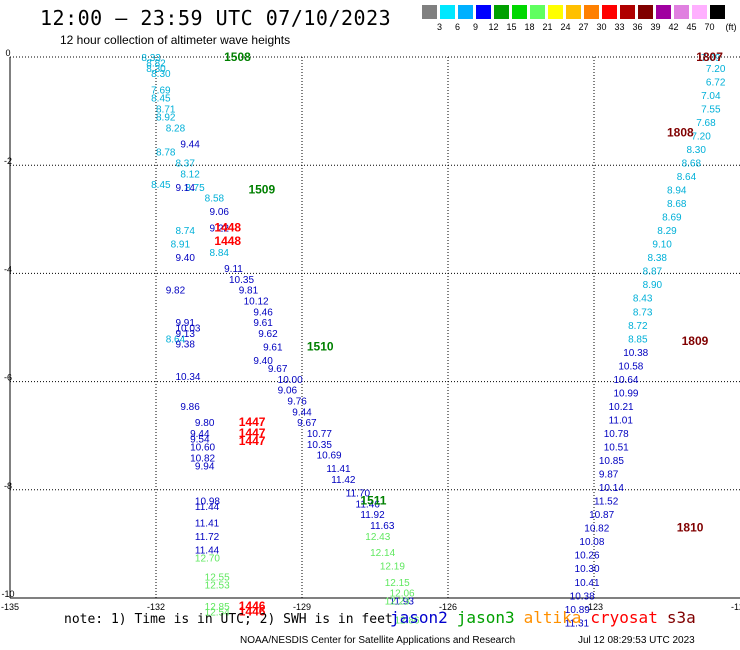 Image resolution: width=740 pixels, height=650 pixels. What do you see at coordinates (621, 407) in the screenshot?
I see `wave-height-label: 10.21` at bounding box center [621, 407].